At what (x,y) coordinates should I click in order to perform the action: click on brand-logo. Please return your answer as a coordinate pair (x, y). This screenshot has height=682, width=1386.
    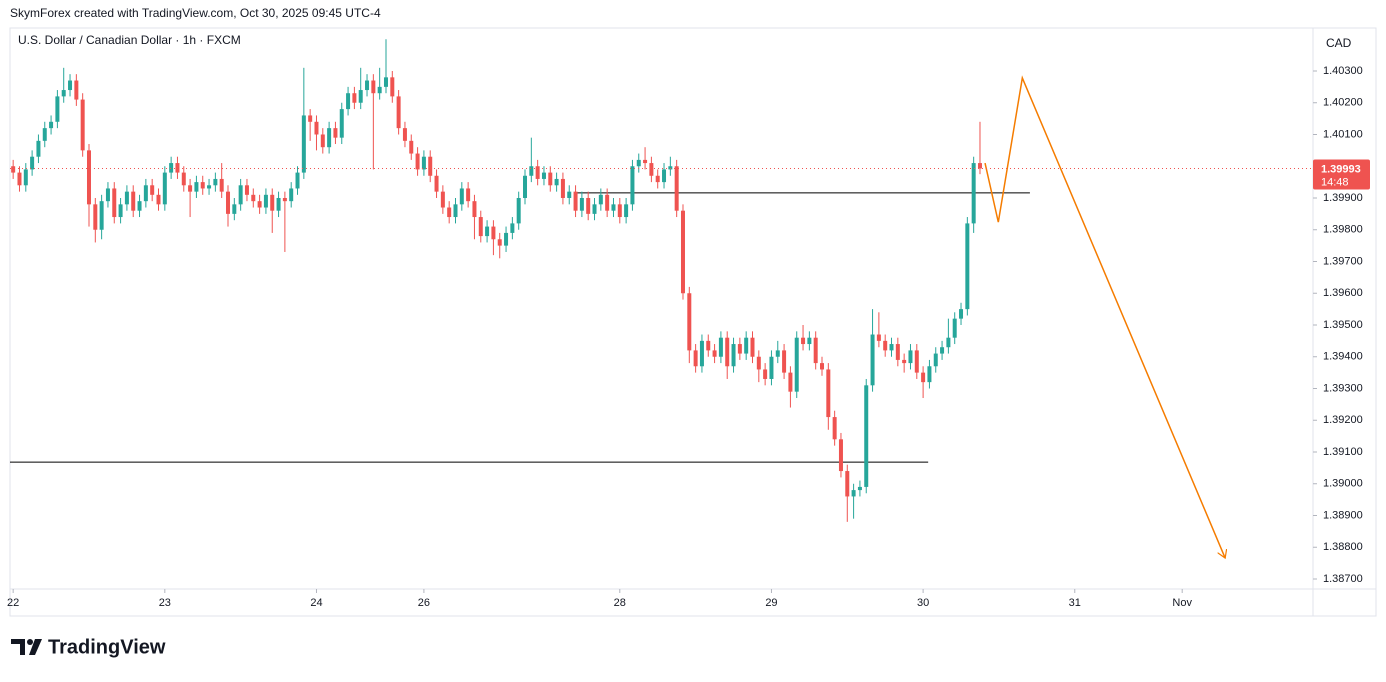
    Looking at the image, I should click on (26, 647).